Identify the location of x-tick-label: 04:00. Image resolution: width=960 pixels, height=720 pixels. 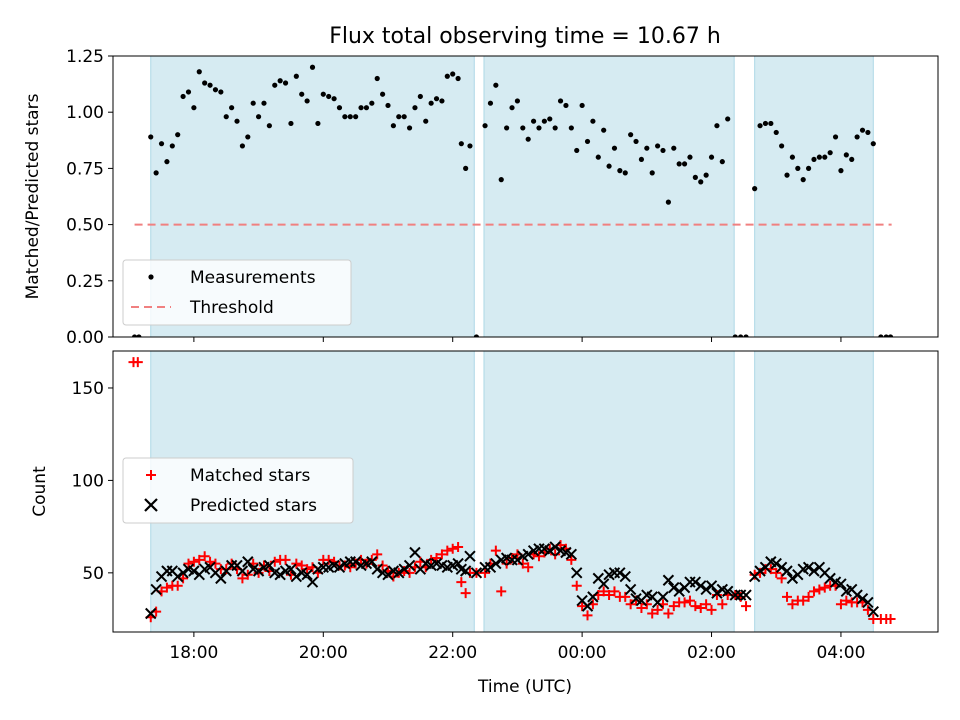
(840, 653).